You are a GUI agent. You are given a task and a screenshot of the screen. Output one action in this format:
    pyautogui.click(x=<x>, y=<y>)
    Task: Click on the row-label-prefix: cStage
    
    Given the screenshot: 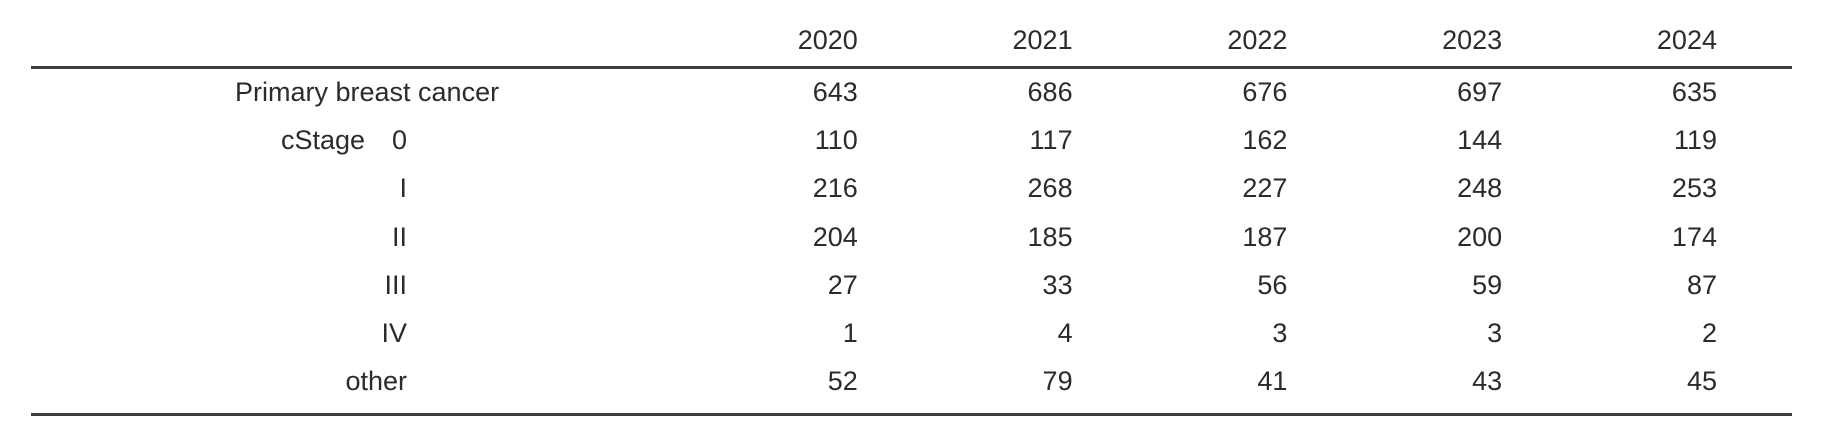 What is the action you would take?
    pyautogui.click(x=322, y=139)
    